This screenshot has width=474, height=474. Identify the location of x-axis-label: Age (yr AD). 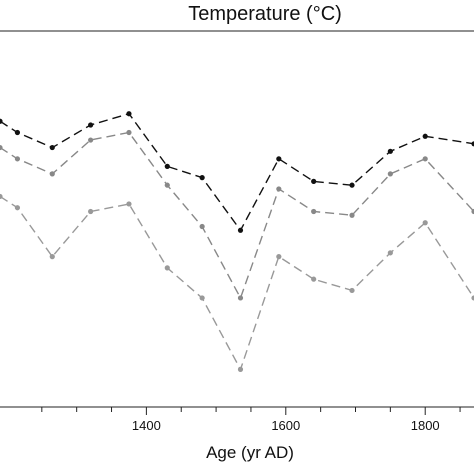
(250, 452).